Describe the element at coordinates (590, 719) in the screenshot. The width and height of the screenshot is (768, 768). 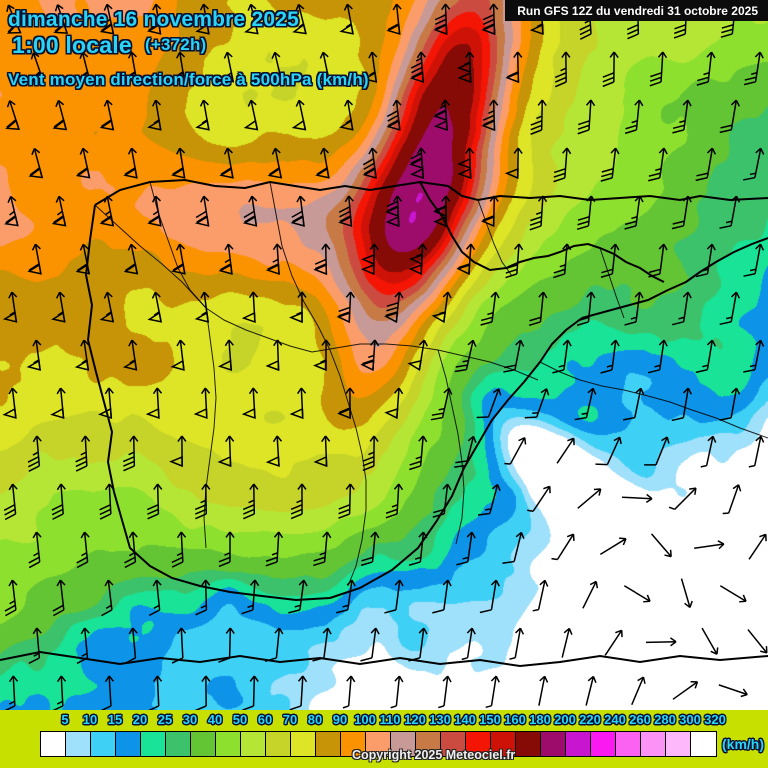
I see `legend-tick: 220` at that location.